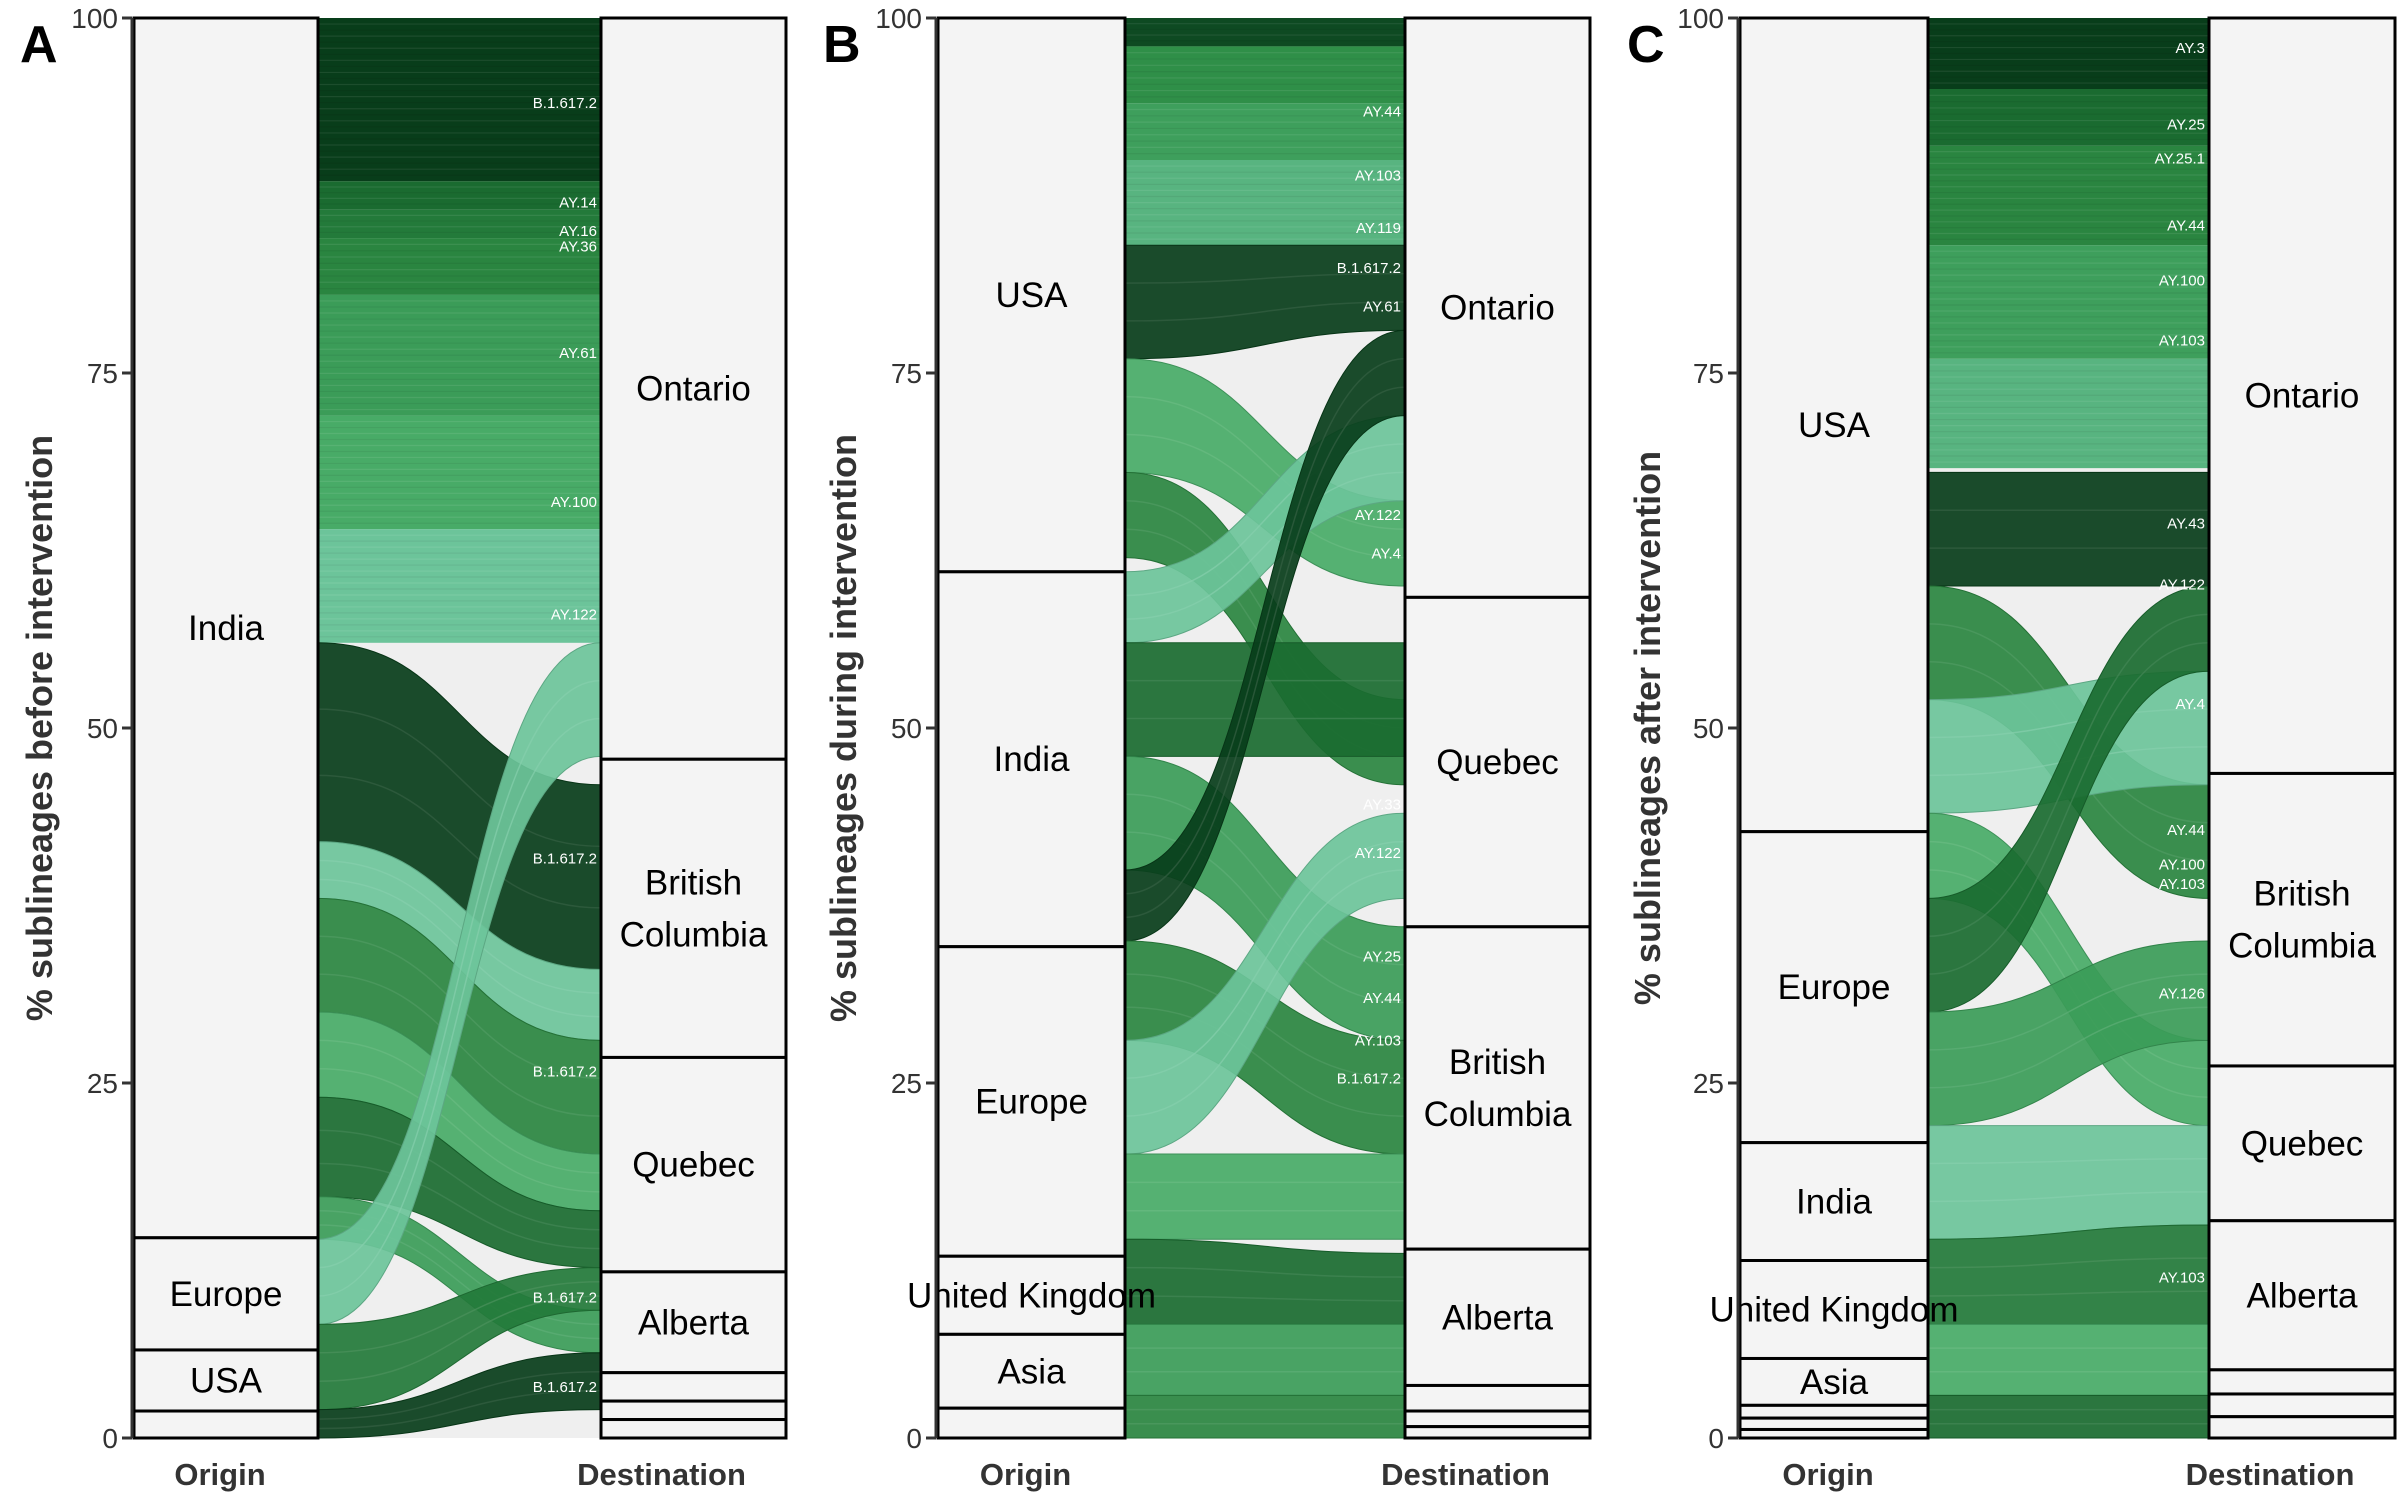 Image resolution: width=2400 pixels, height=1500 pixels. I want to click on flow-label: AY.4, so click(2190, 704).